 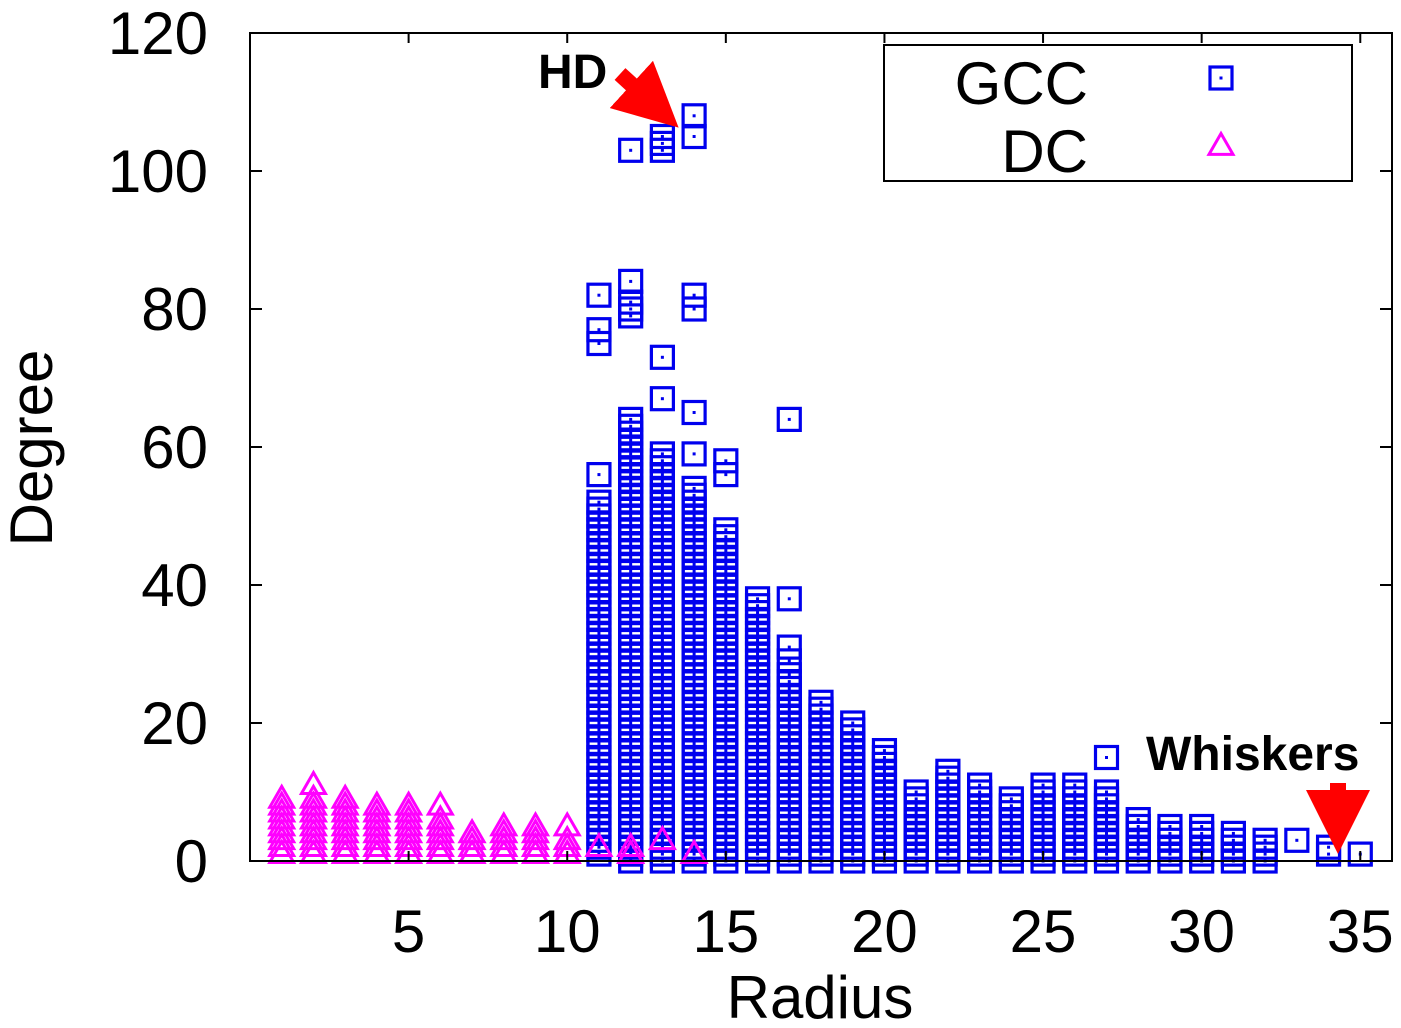 What do you see at coordinates (158, 33) in the screenshot?
I see `y-tick-label: 120` at bounding box center [158, 33].